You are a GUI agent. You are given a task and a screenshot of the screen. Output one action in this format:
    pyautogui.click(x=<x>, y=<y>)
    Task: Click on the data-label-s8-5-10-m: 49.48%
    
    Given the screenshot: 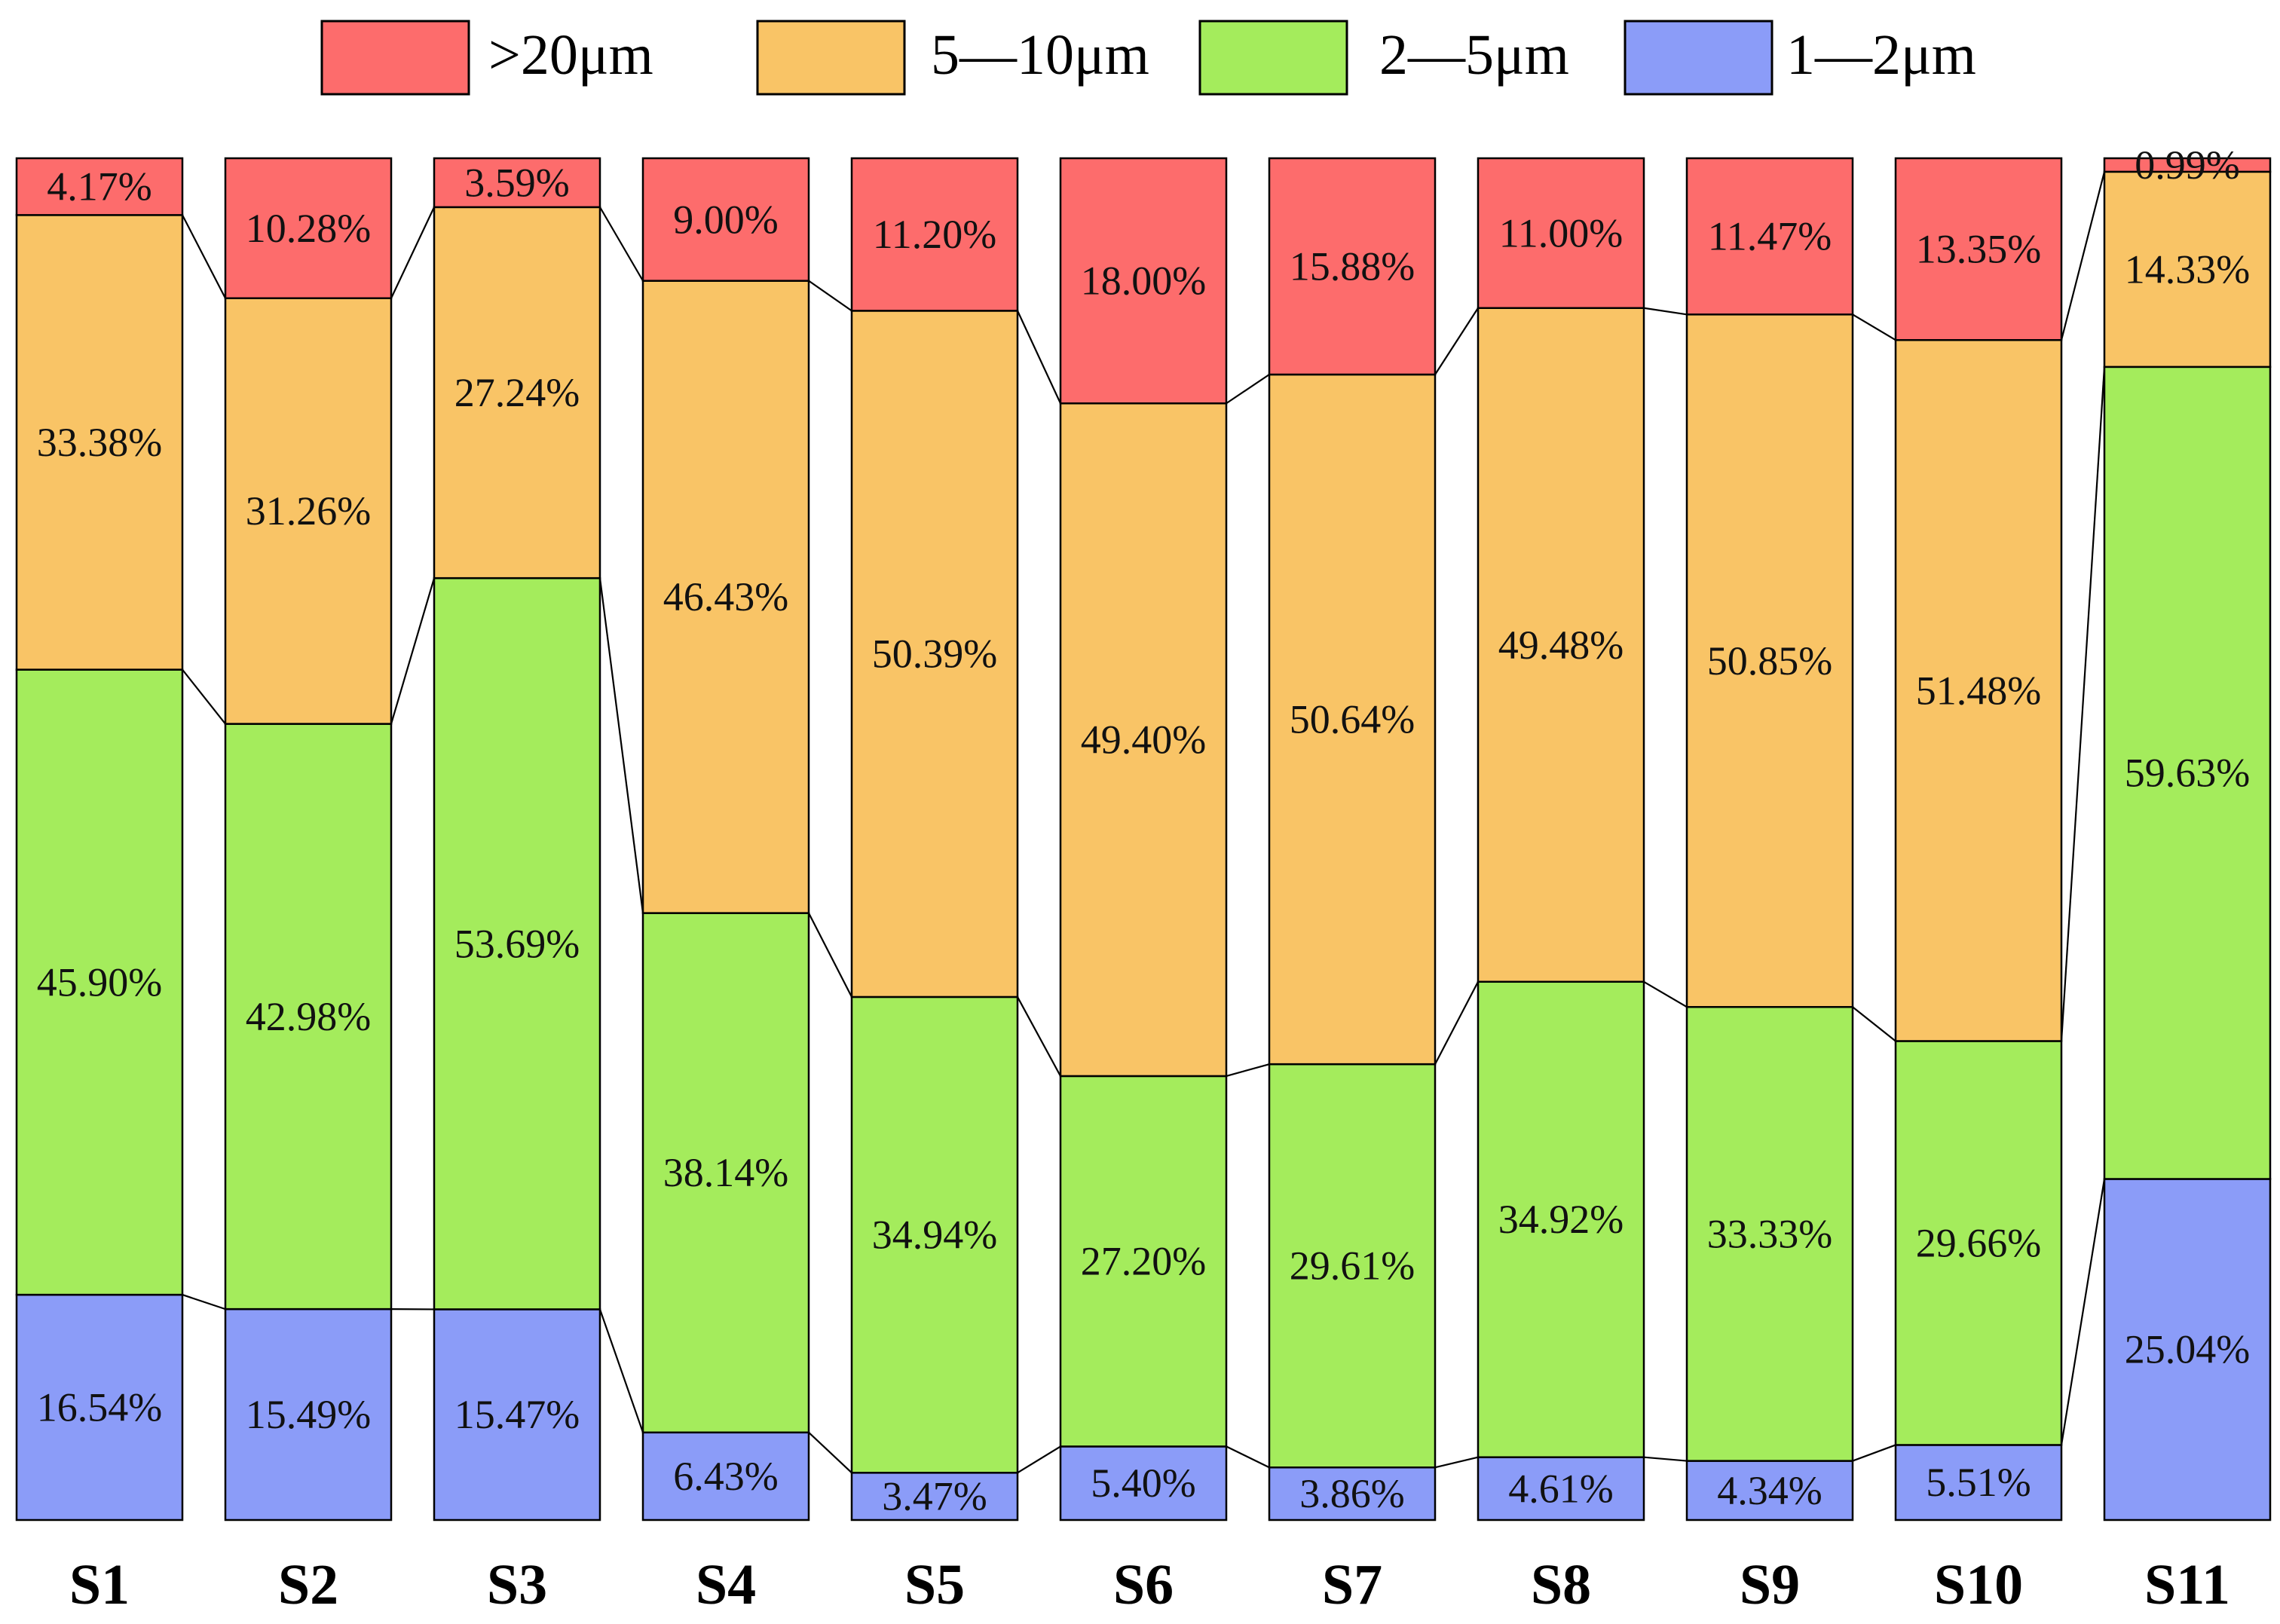 What is the action you would take?
    pyautogui.click(x=1561, y=645)
    